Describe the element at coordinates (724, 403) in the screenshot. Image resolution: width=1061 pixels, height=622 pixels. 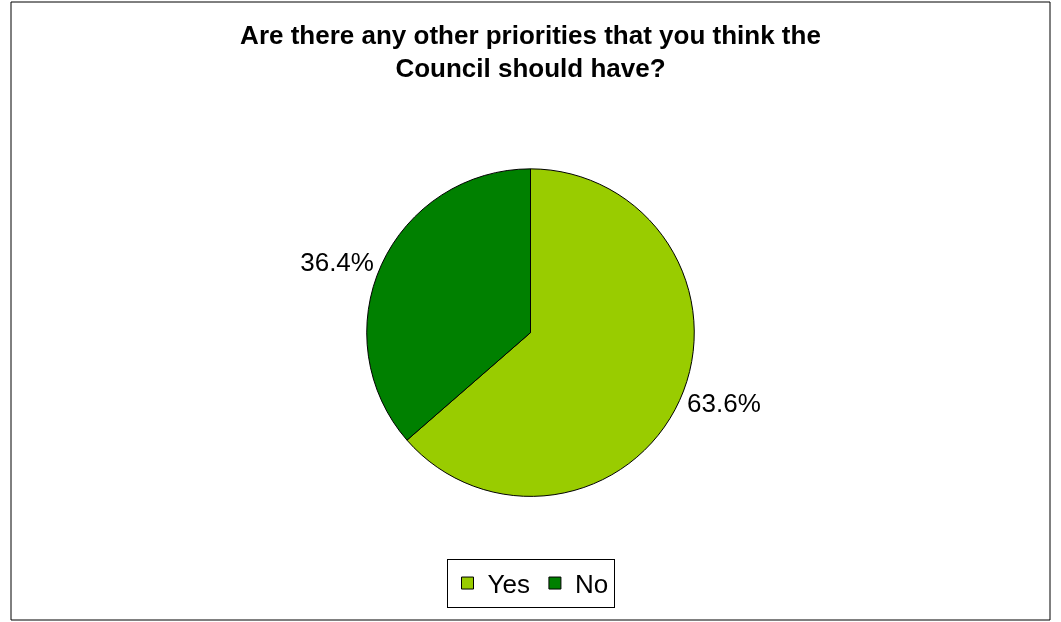
I see `data-label: 63.6%` at that location.